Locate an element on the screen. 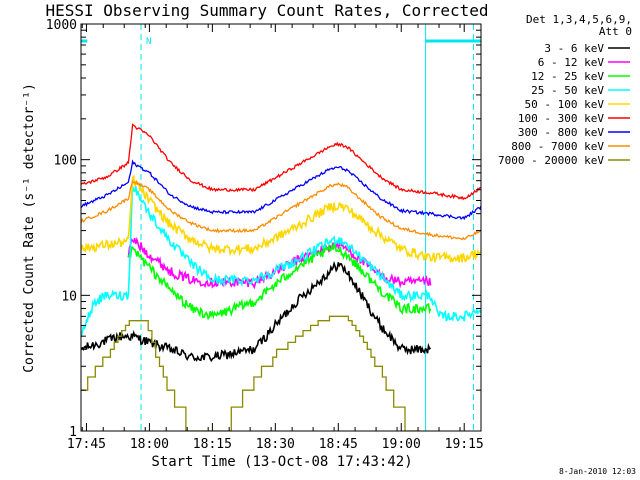 Image resolution: width=640 pixels, height=480 pixels. x-tick-label: 18:00 is located at coordinates (149, 444).